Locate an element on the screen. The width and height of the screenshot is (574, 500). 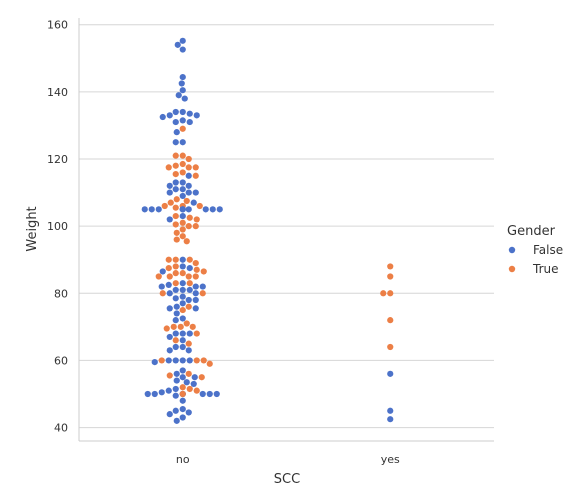
legend-label-false: False is located at coordinates (548, 250).